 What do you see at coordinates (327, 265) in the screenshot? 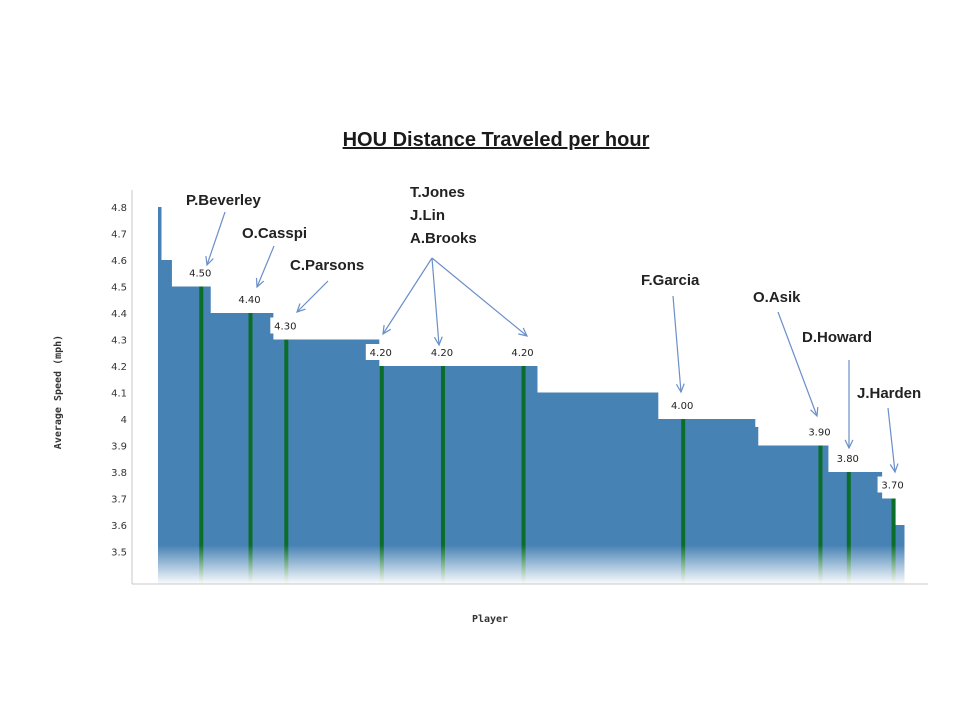
I see `player-name-label: C.Parsons` at bounding box center [327, 265].